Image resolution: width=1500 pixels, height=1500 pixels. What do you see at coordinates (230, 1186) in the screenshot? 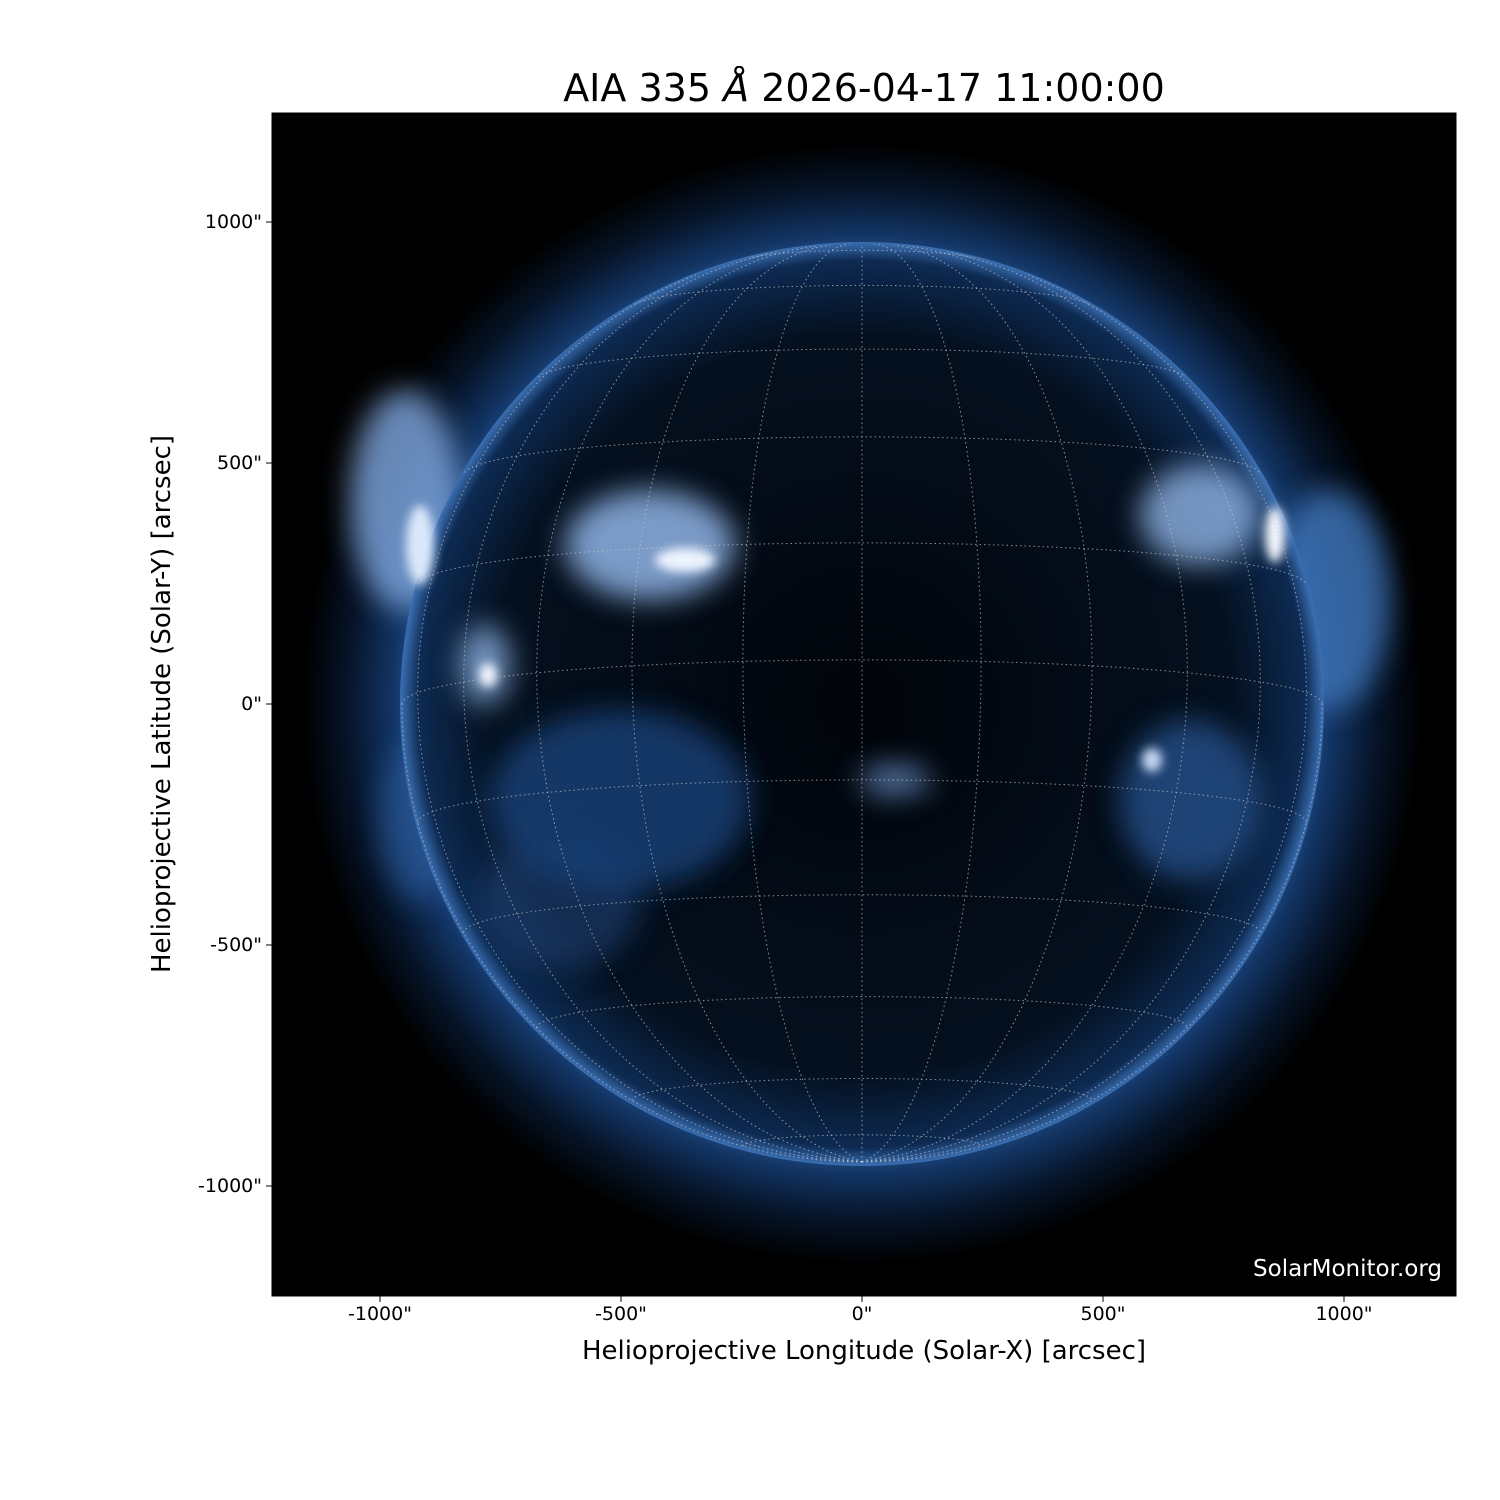
I see `y-tick-label: -1000"` at bounding box center [230, 1186].